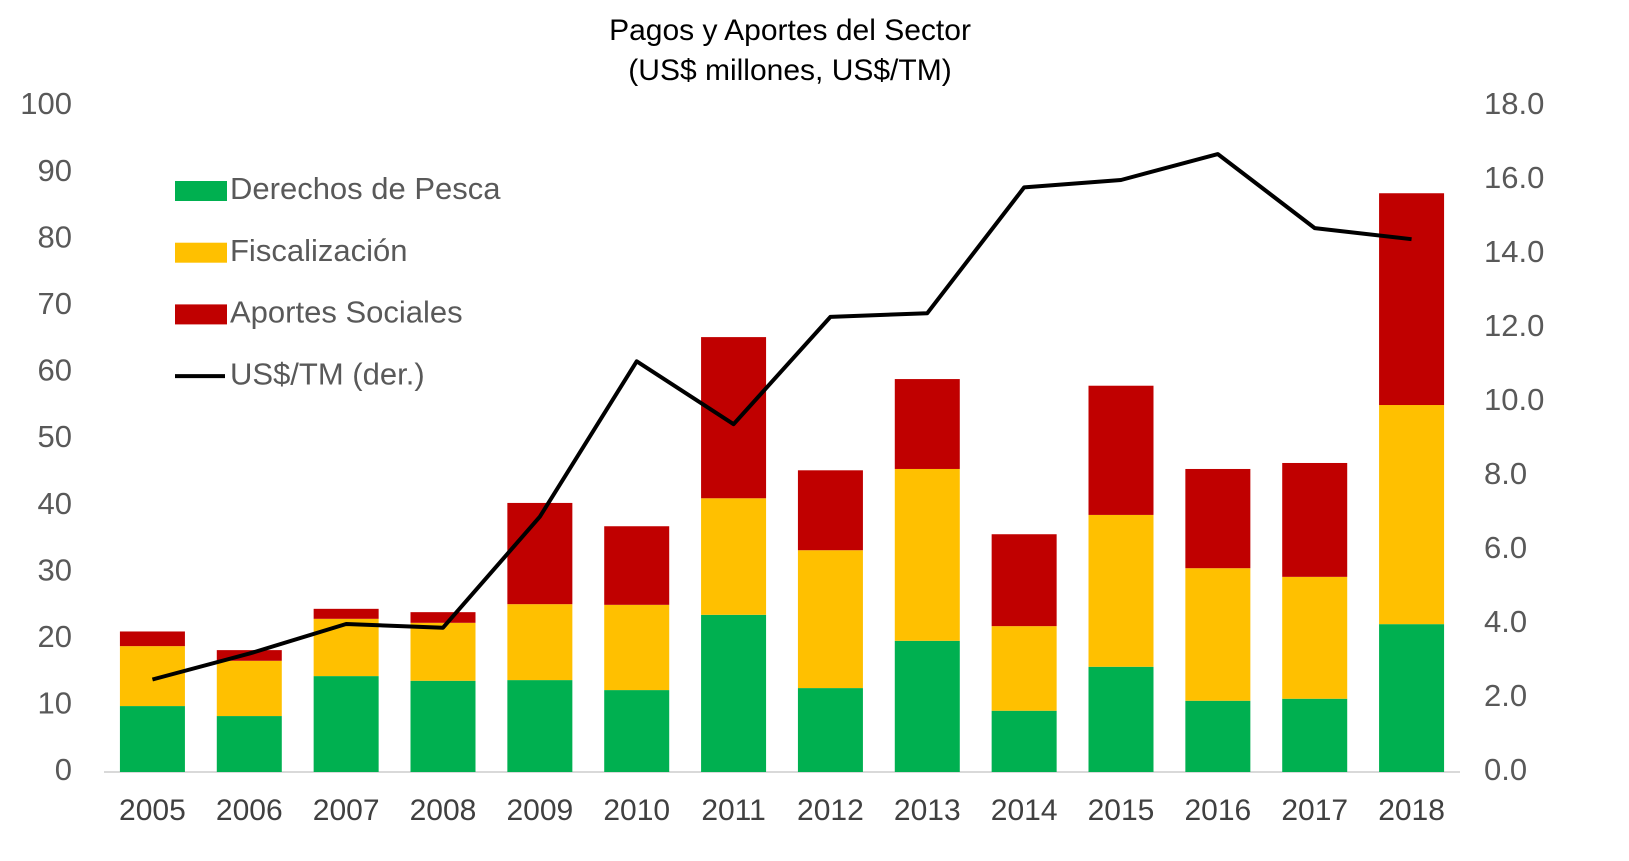  I want to click on y-tick-label: 40, so click(55, 503).